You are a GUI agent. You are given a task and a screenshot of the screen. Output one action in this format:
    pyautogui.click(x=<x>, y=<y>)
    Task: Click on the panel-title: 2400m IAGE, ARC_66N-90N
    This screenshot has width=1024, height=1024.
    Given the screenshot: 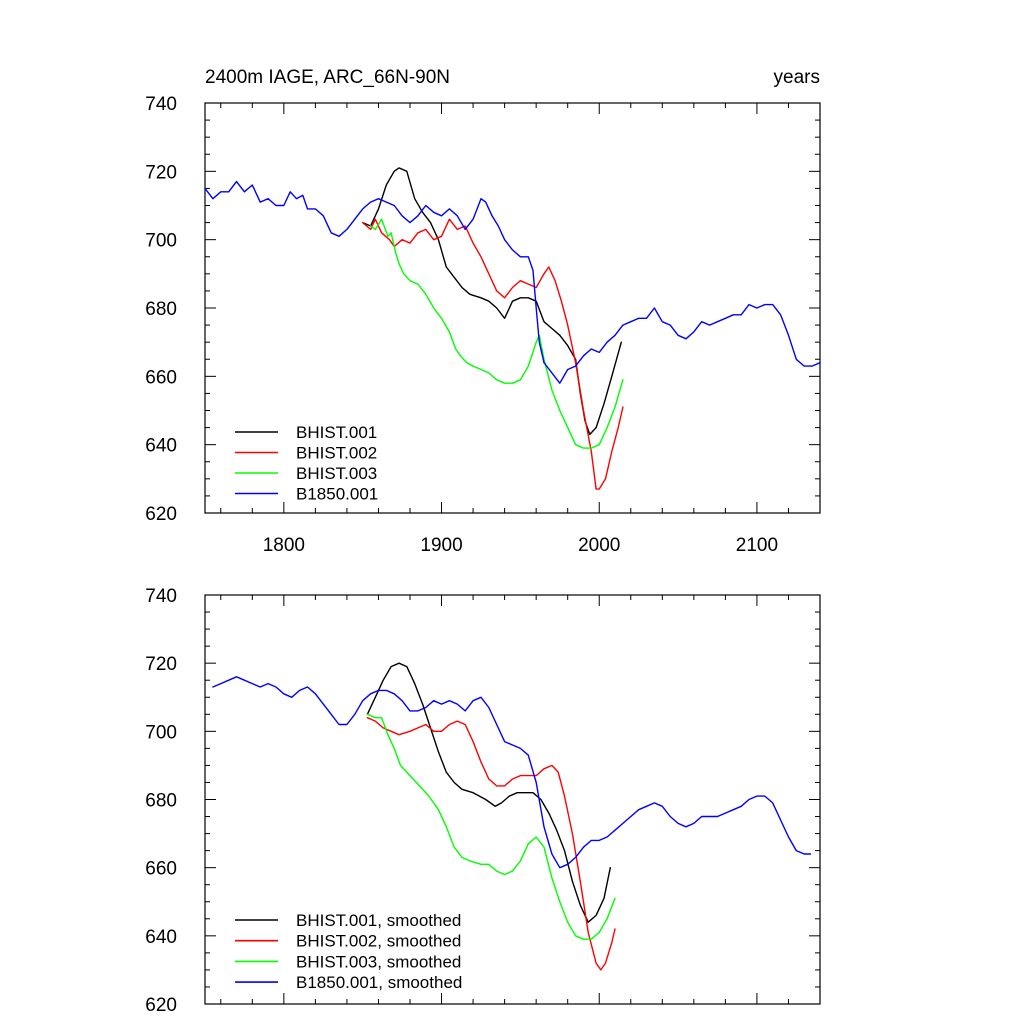 What is the action you would take?
    pyautogui.click(x=327, y=77)
    